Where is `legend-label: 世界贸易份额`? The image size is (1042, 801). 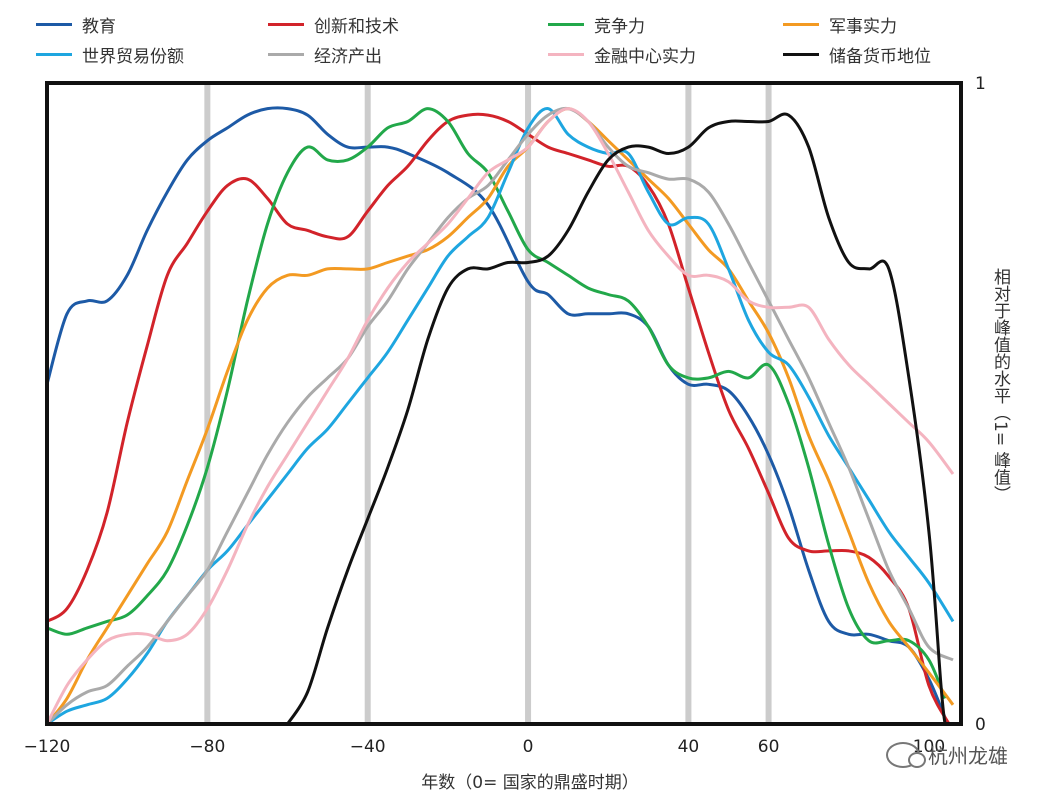 legend-label: 世界贸易份额 is located at coordinates (133, 57).